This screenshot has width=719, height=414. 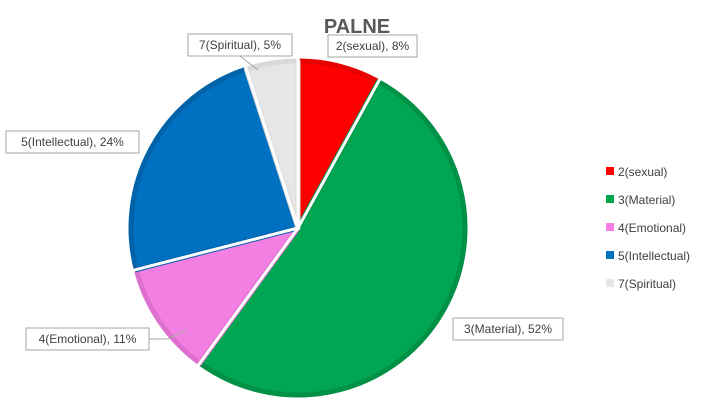 I want to click on data-label-text: 3(Material), 52%, so click(x=508, y=329).